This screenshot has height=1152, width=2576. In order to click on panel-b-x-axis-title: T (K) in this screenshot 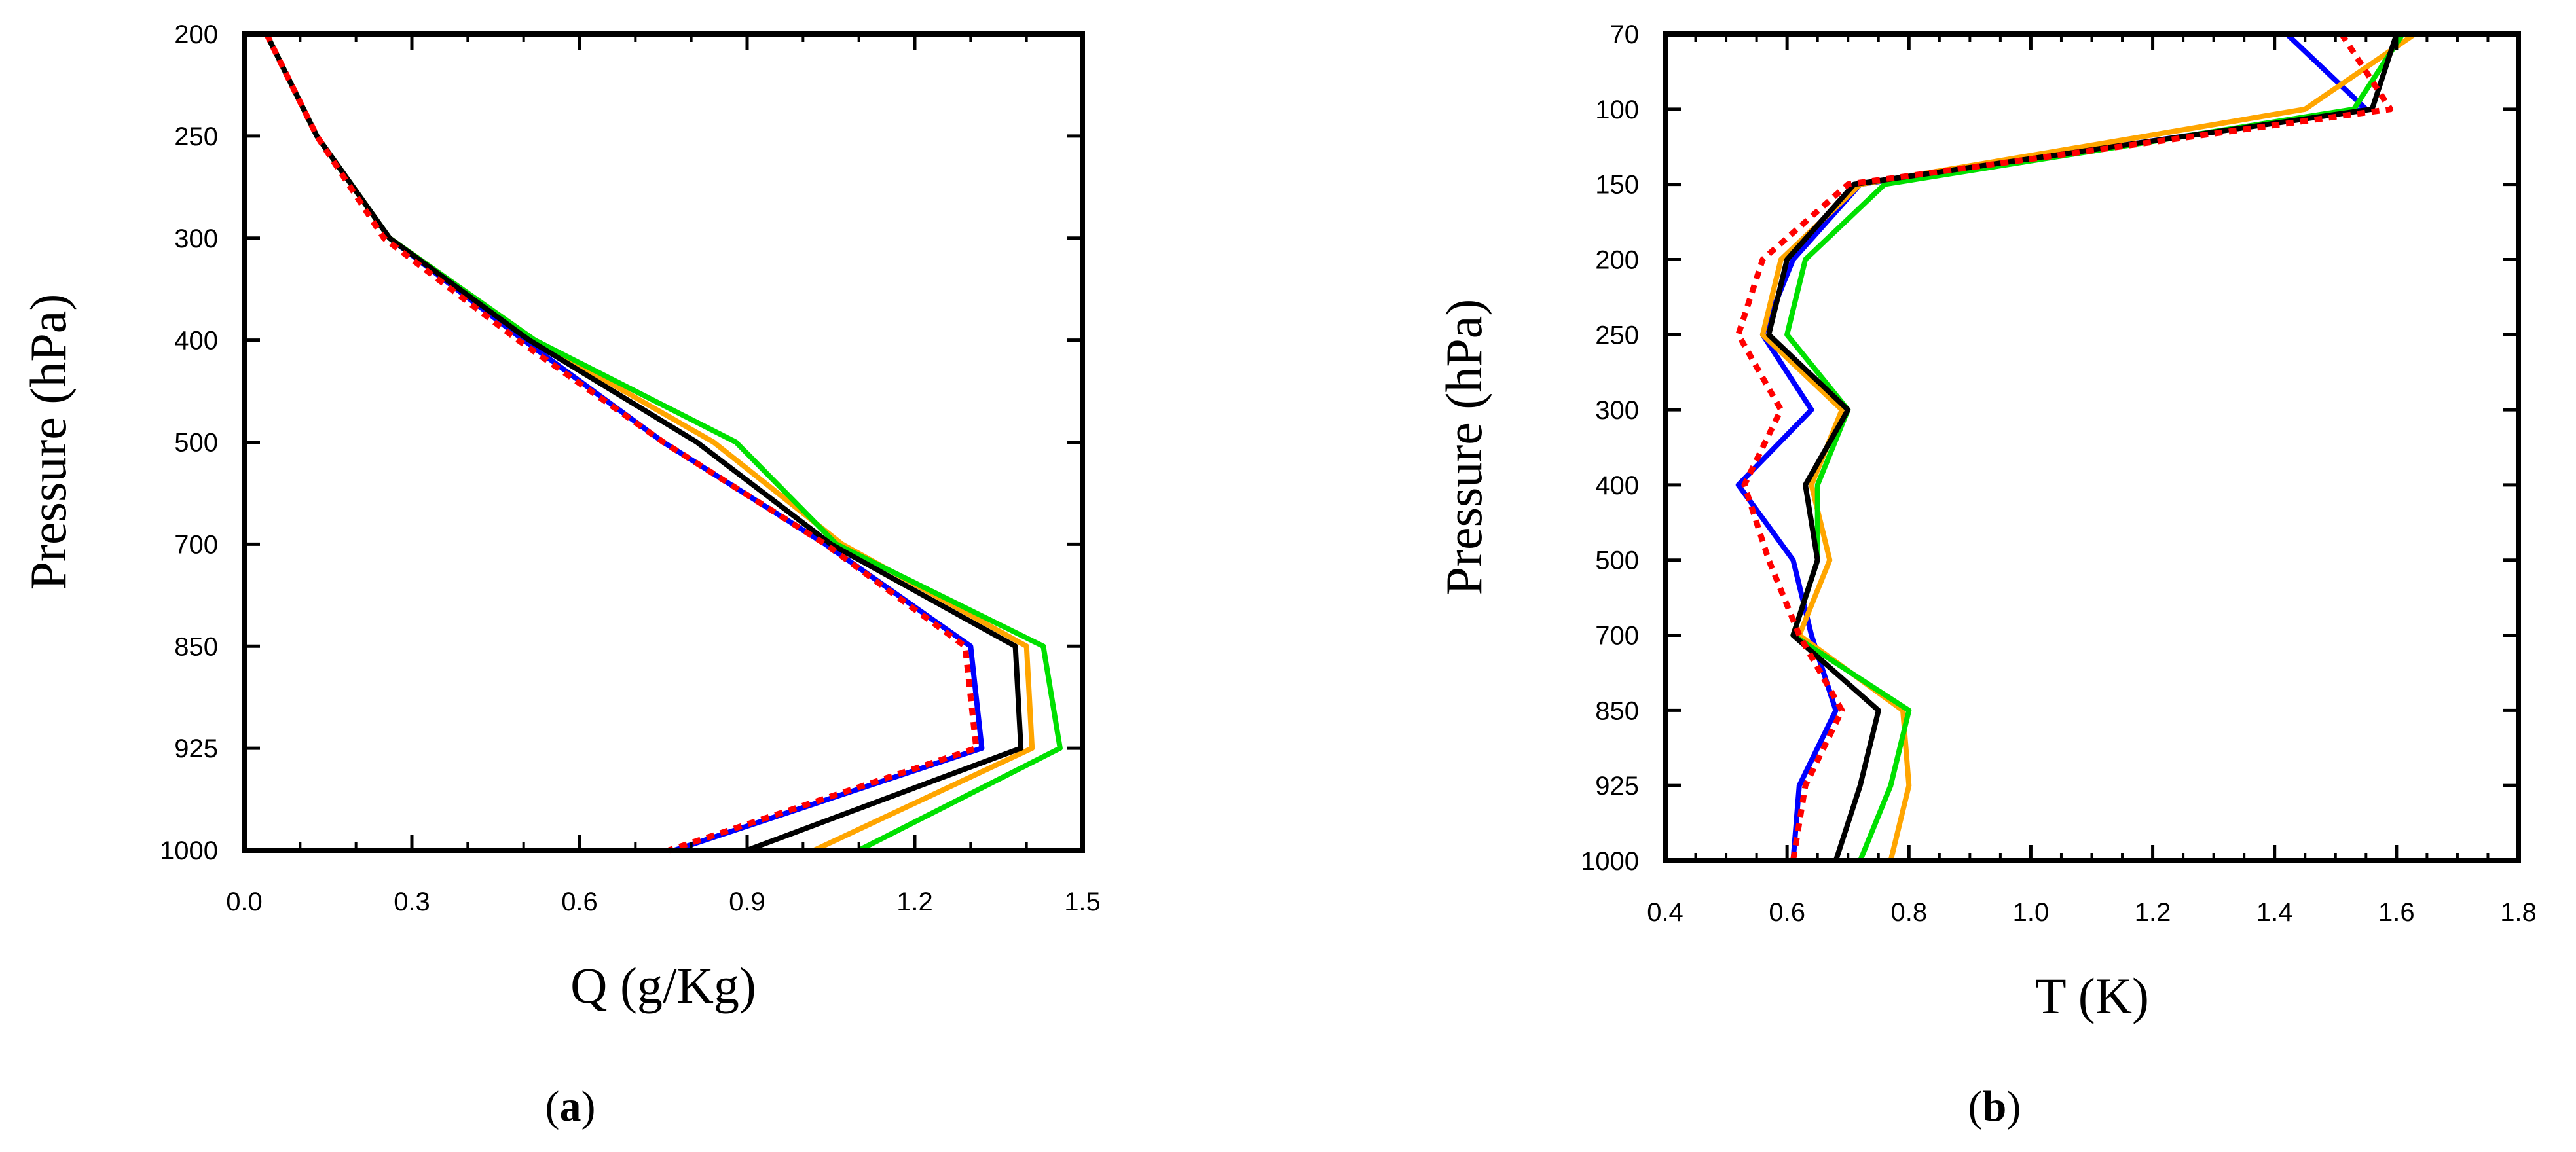, I will do `click(2092, 995)`.